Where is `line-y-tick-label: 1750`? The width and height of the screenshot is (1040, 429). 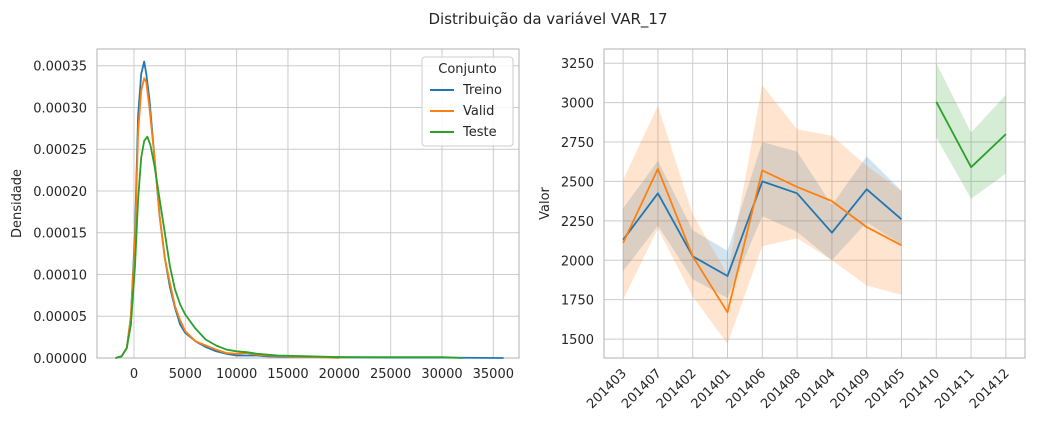 line-y-tick-label: 1750 is located at coordinates (577, 301).